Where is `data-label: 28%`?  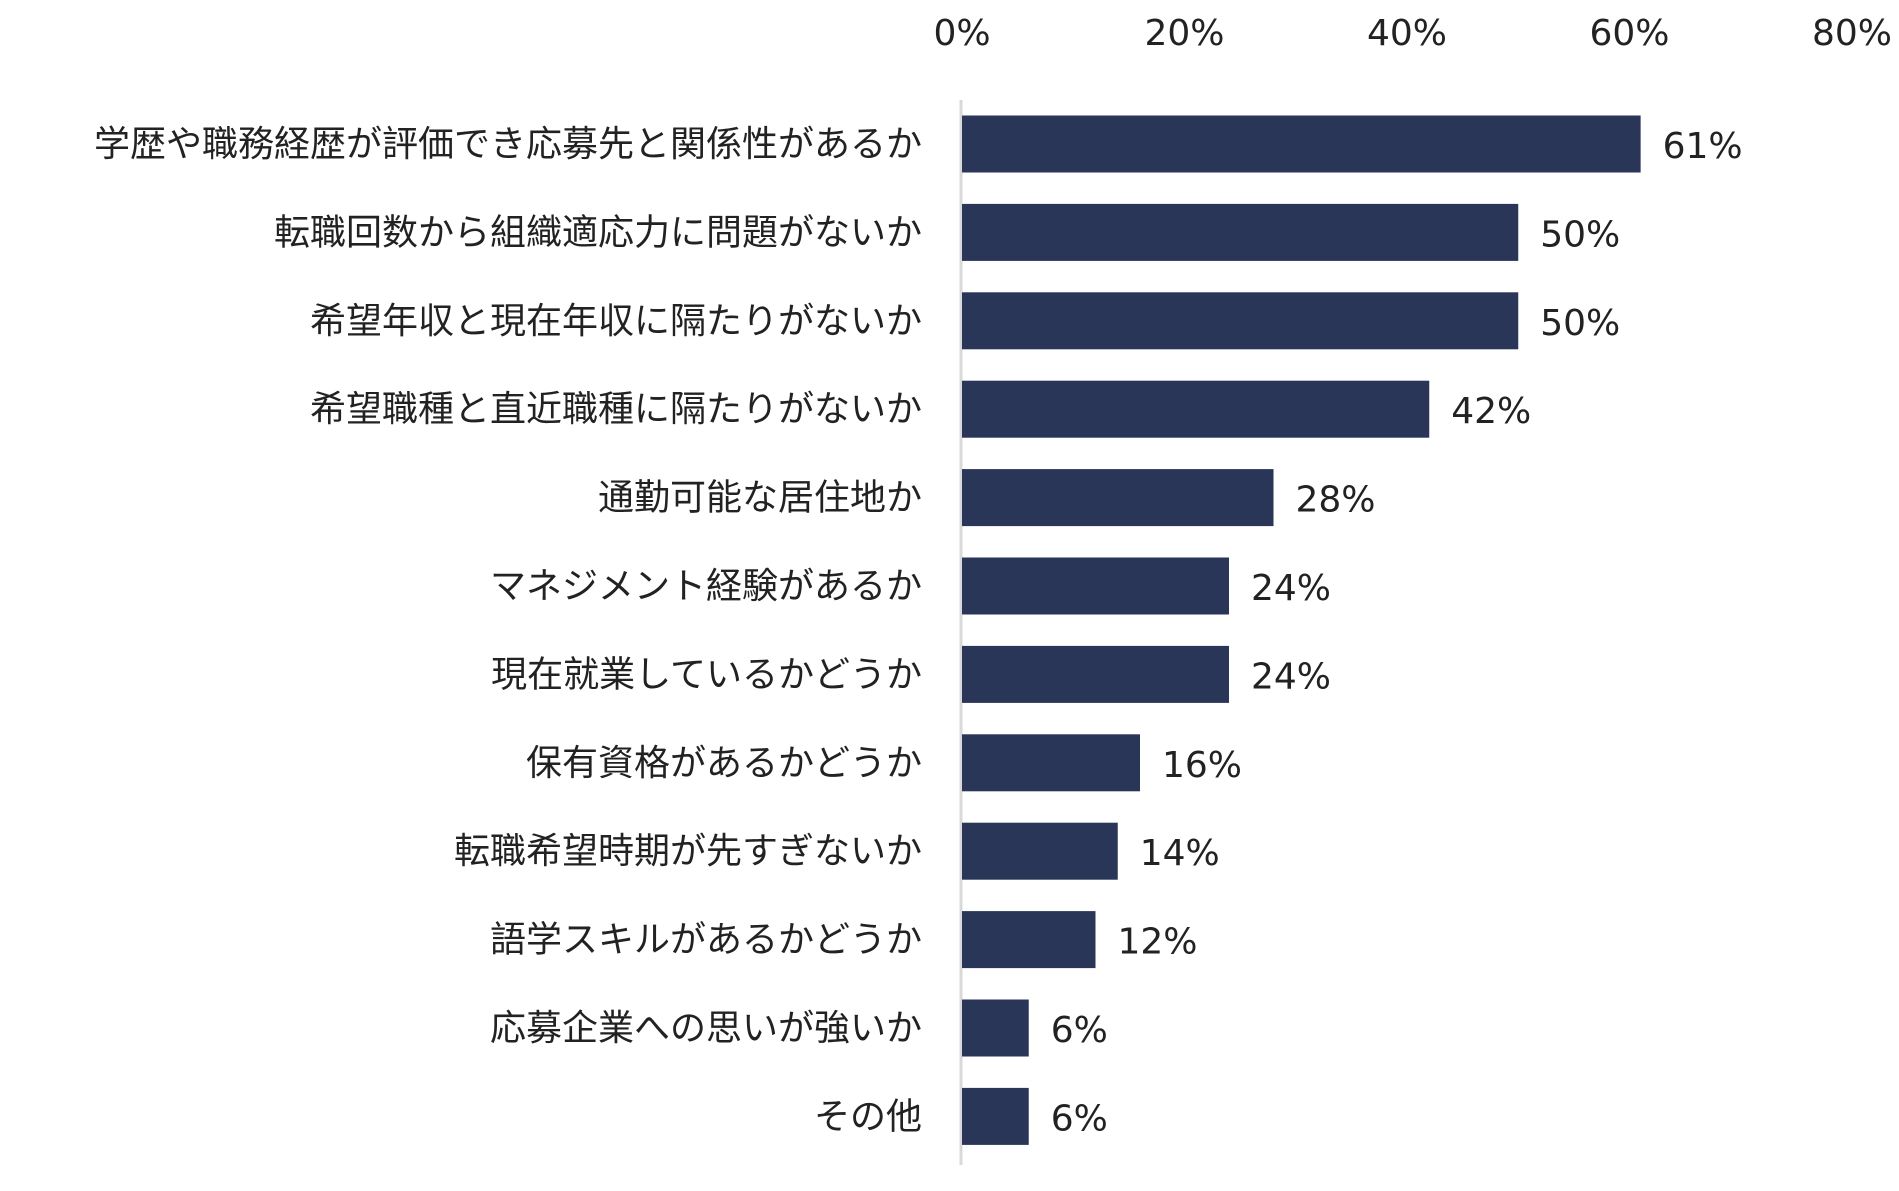 data-label: 28% is located at coordinates (1336, 500).